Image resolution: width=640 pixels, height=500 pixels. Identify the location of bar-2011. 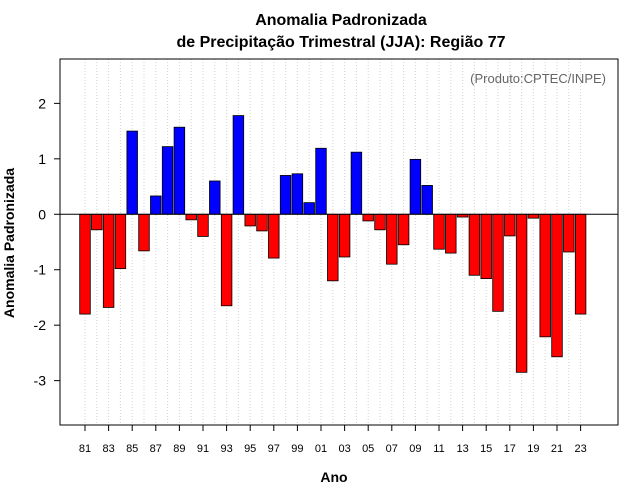
(439, 231).